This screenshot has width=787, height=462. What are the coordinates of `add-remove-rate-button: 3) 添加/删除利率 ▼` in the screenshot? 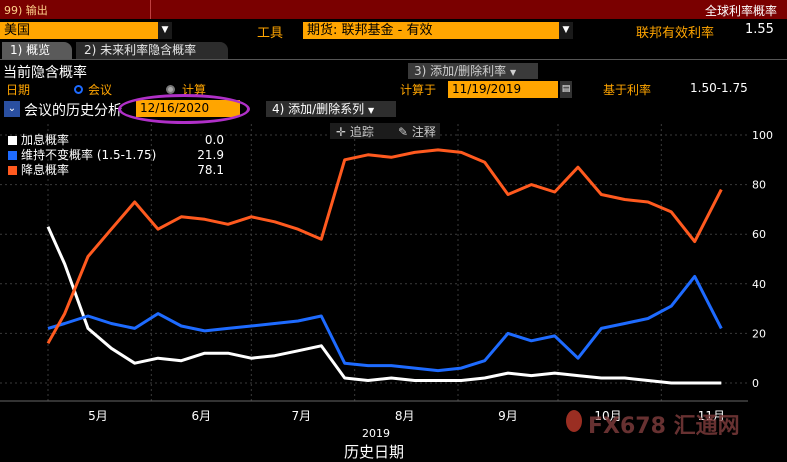 It's located at (473, 71).